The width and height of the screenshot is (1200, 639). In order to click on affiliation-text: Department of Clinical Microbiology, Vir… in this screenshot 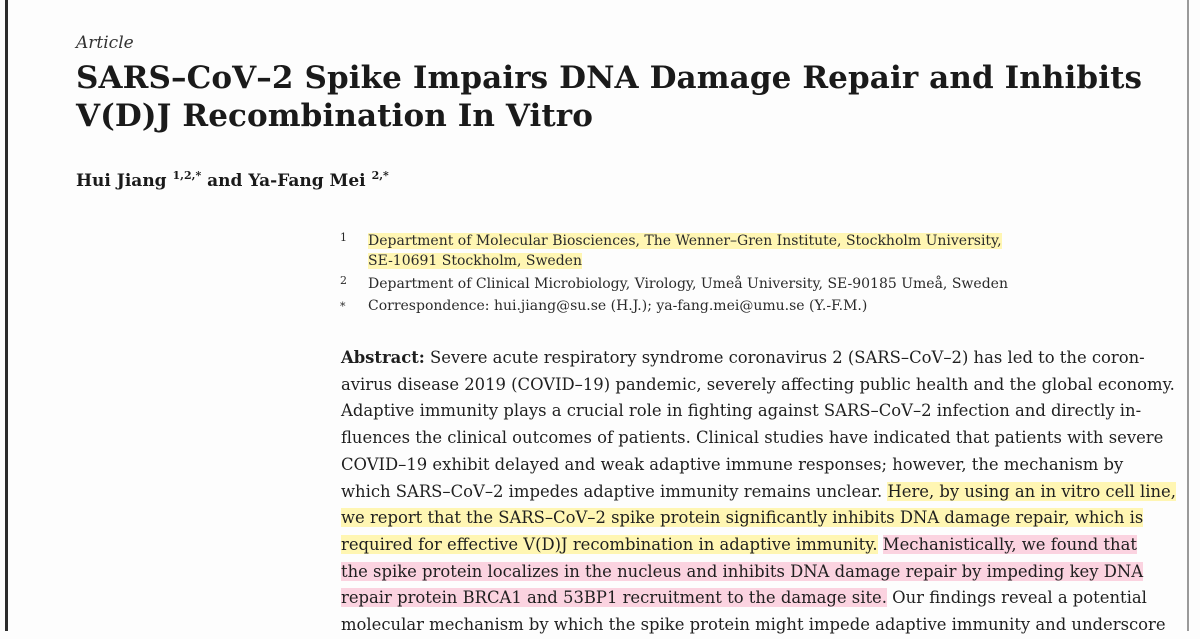, I will do `click(718, 284)`.